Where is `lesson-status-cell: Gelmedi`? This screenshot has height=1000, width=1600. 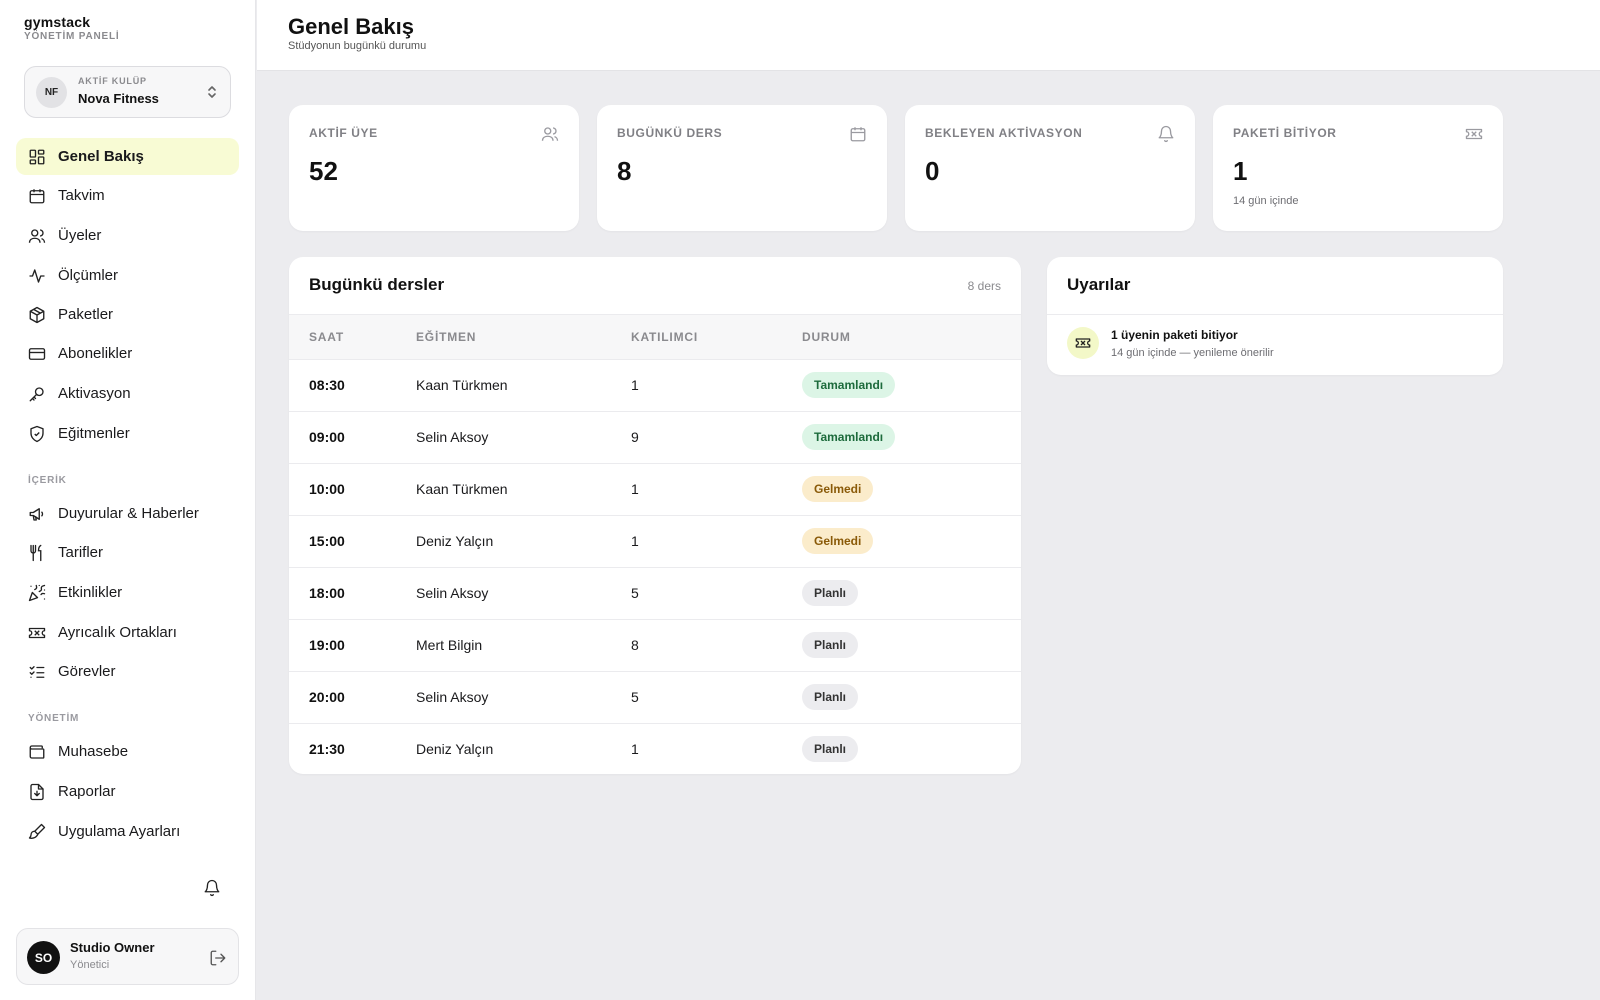 lesson-status-cell: Gelmedi is located at coordinates (911, 489).